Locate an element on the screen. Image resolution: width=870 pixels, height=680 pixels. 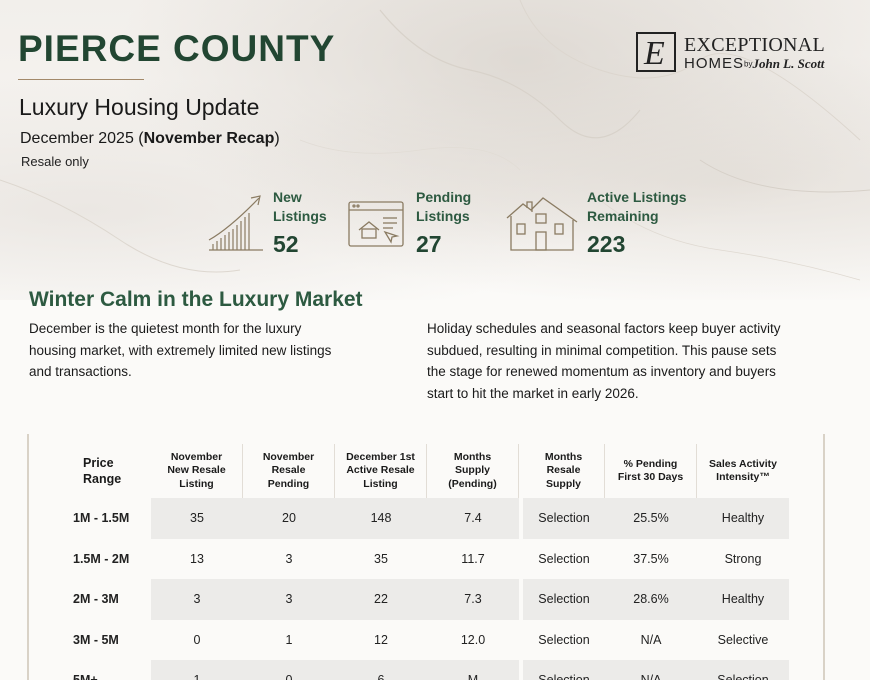
table-cell: 22 is located at coordinates (381, 599).